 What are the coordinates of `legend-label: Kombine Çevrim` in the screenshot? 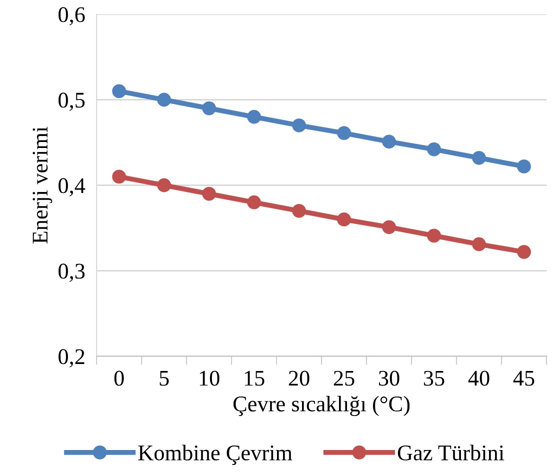 It's located at (215, 454).